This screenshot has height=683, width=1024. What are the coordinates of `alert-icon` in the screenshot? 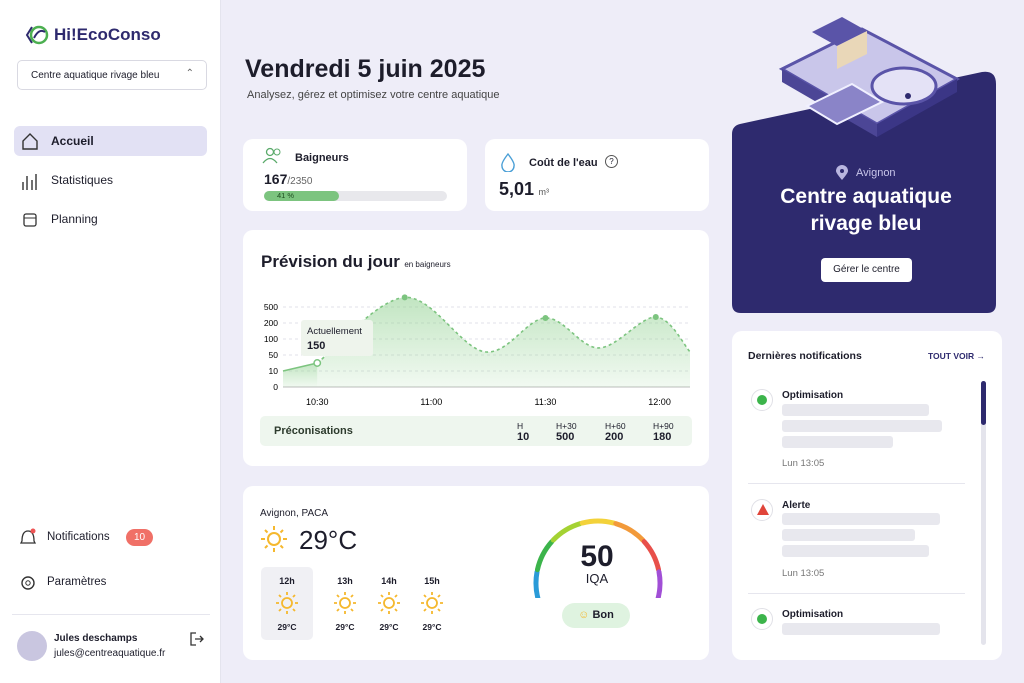 It's located at (762, 510).